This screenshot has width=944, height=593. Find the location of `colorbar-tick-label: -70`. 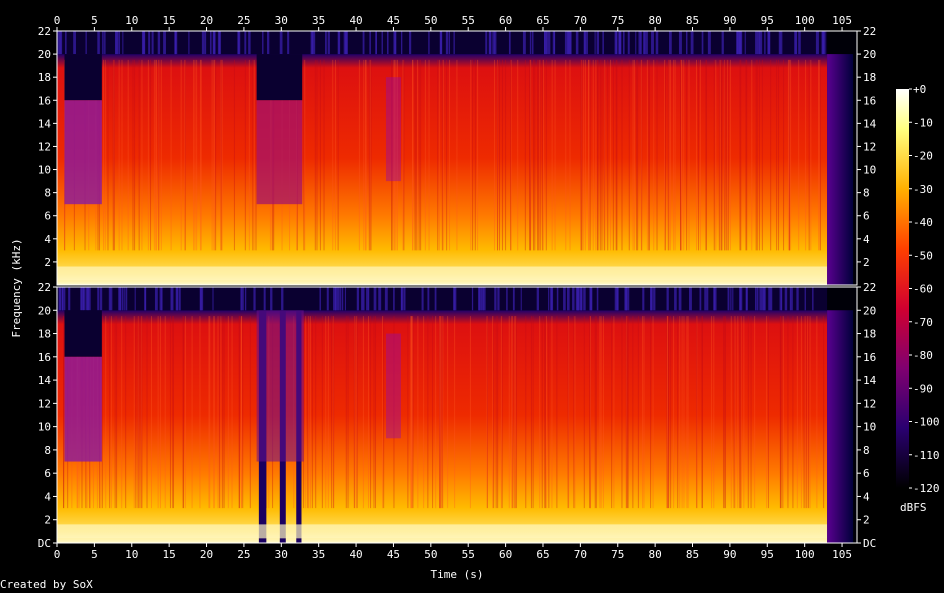

colorbar-tick-label: -70 is located at coordinates (923, 322).